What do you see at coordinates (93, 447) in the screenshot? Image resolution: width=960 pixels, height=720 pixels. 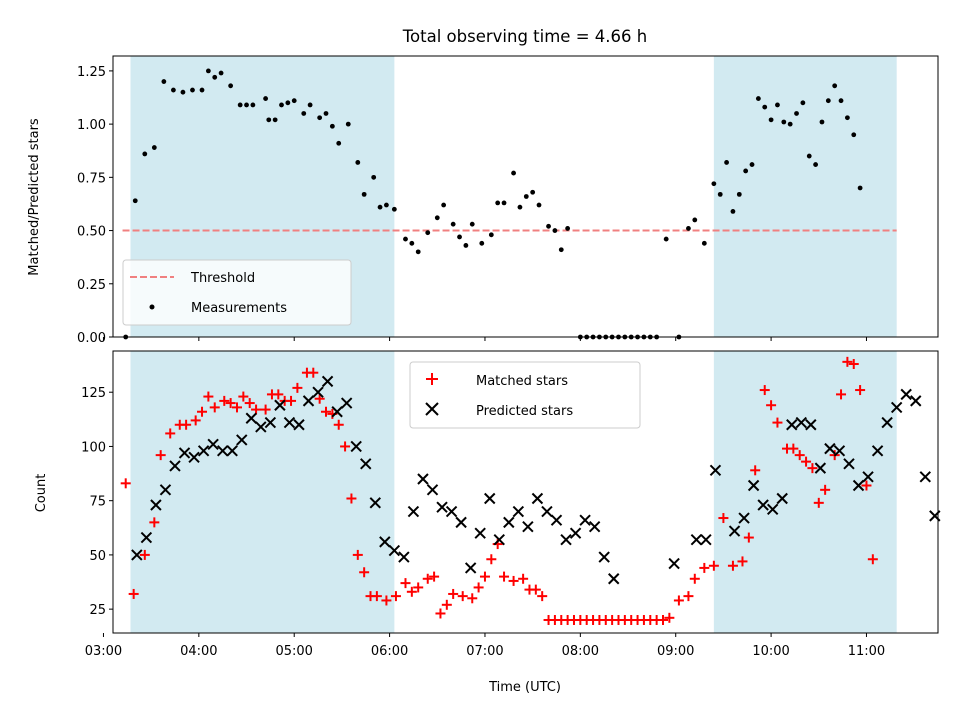 I see `y-tick-label: 100` at bounding box center [93, 447].